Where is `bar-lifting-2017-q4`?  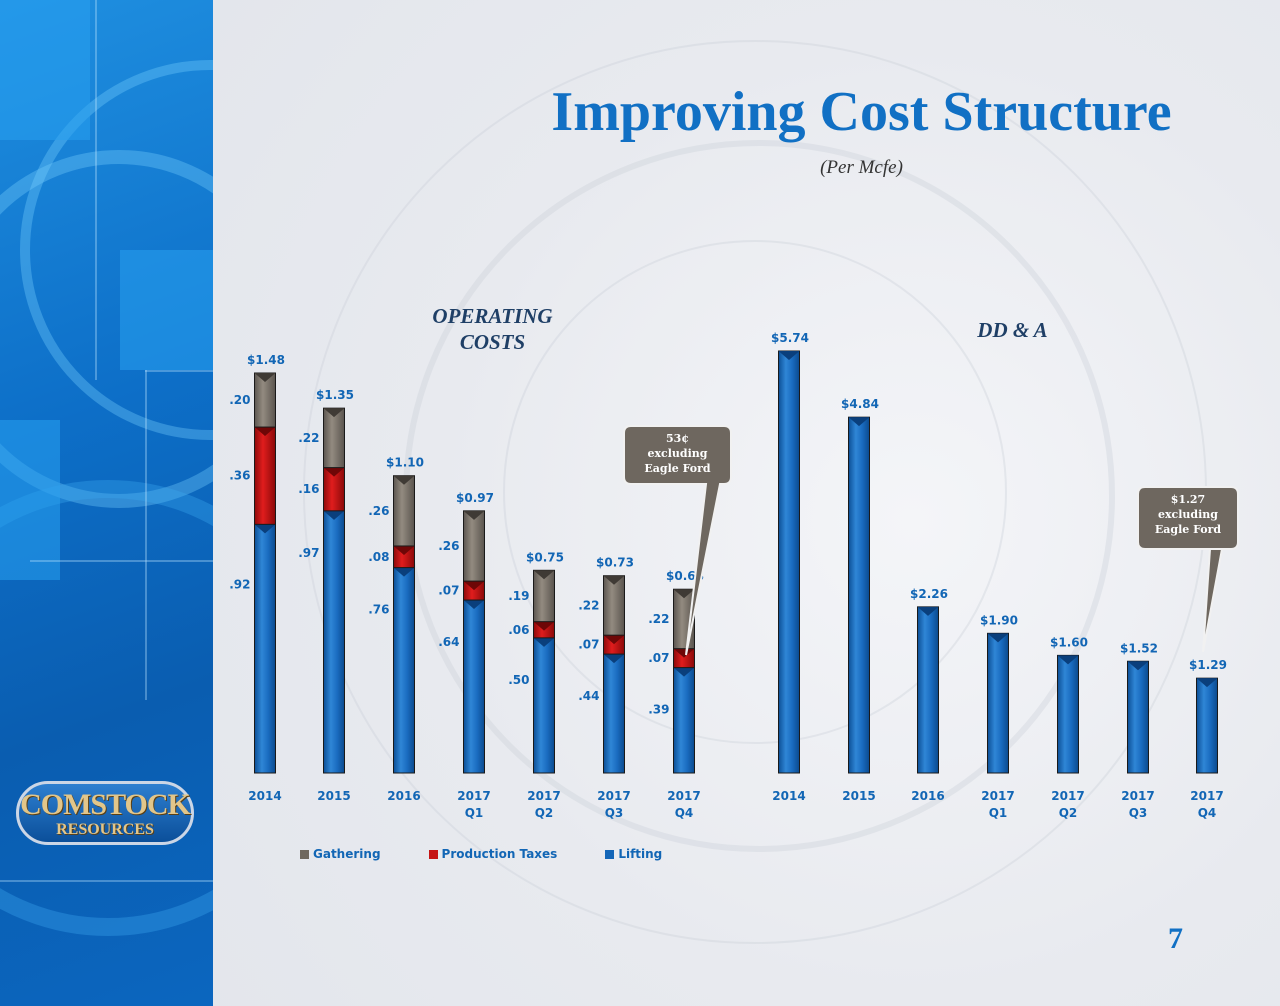 bar-lifting-2017-q4 is located at coordinates (684, 720).